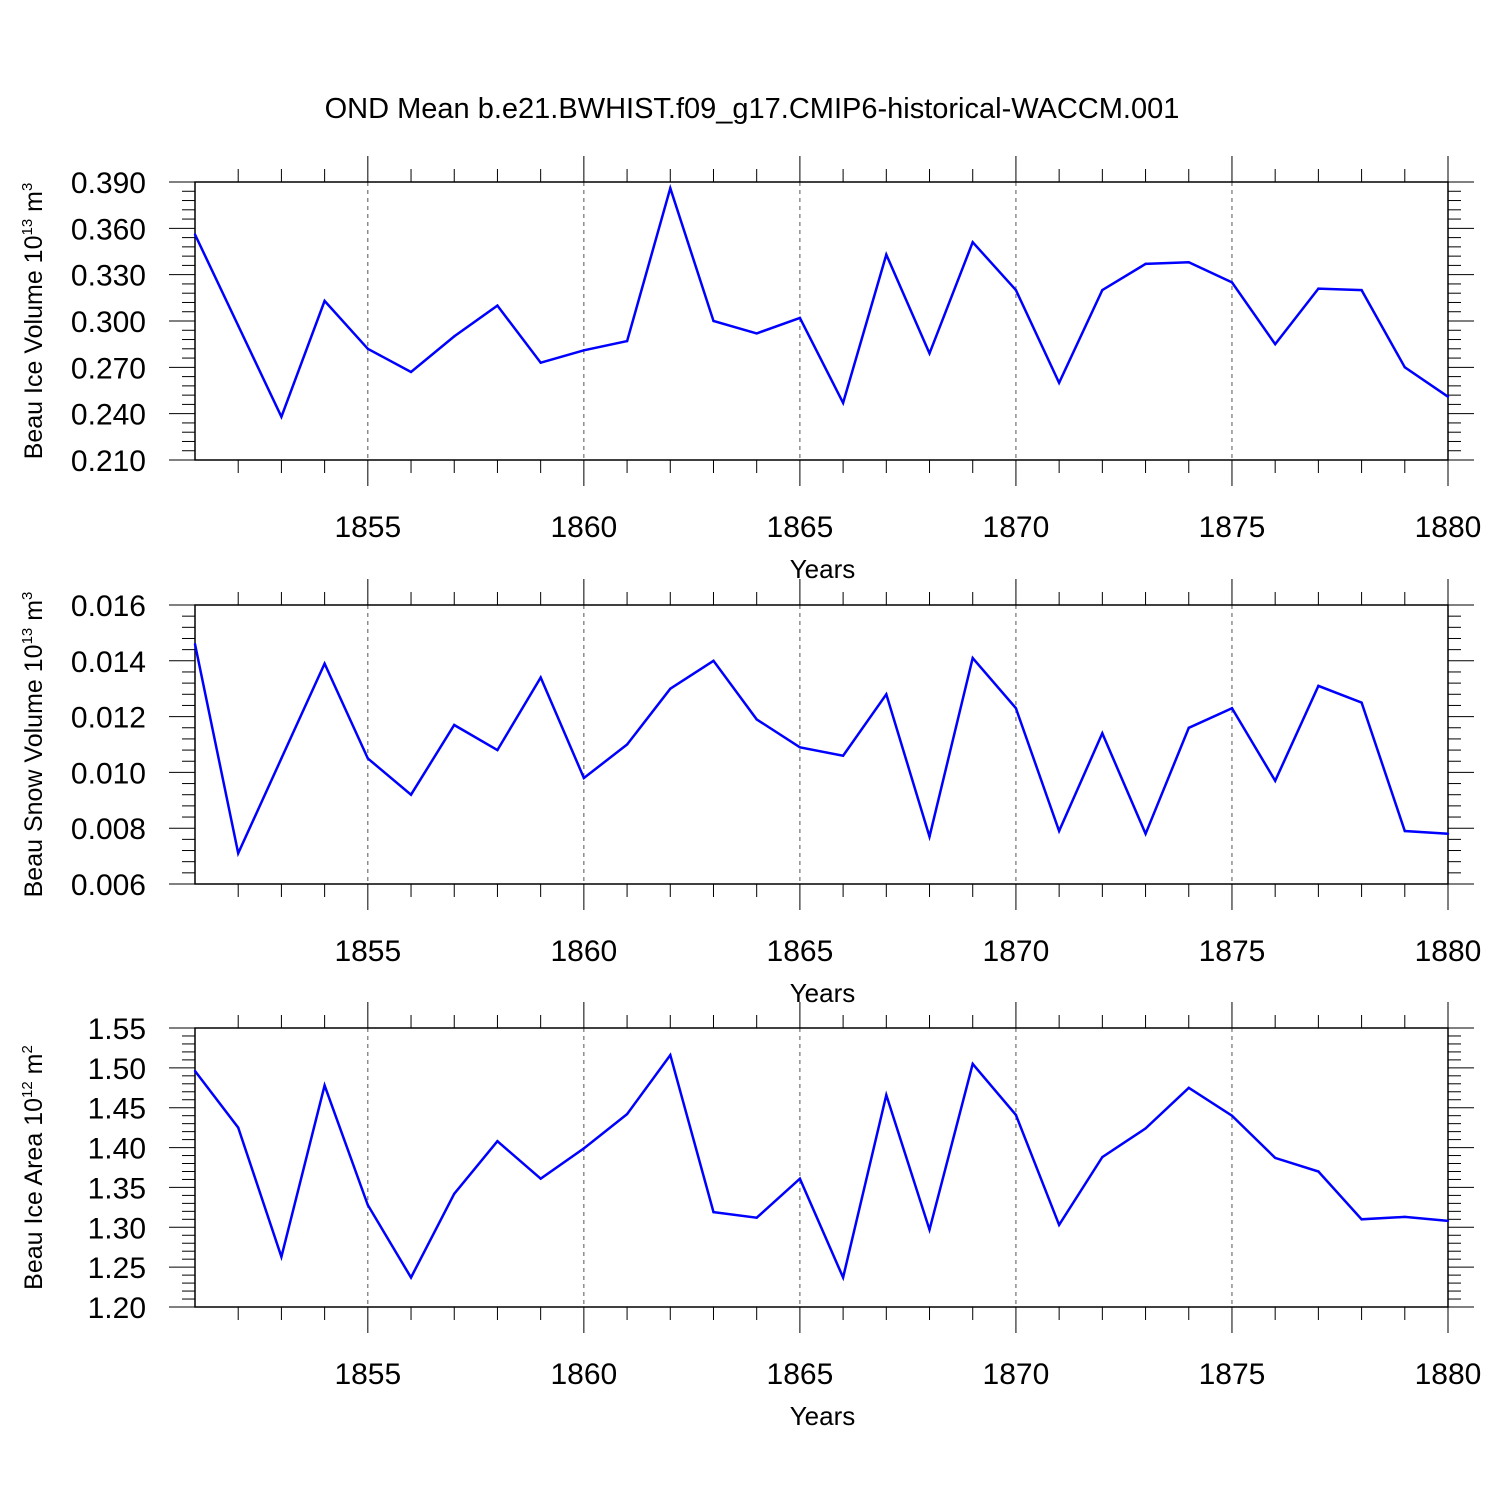 This screenshot has height=1500, width=1500. I want to click on x-axis-title: Years, so click(823, 1416).